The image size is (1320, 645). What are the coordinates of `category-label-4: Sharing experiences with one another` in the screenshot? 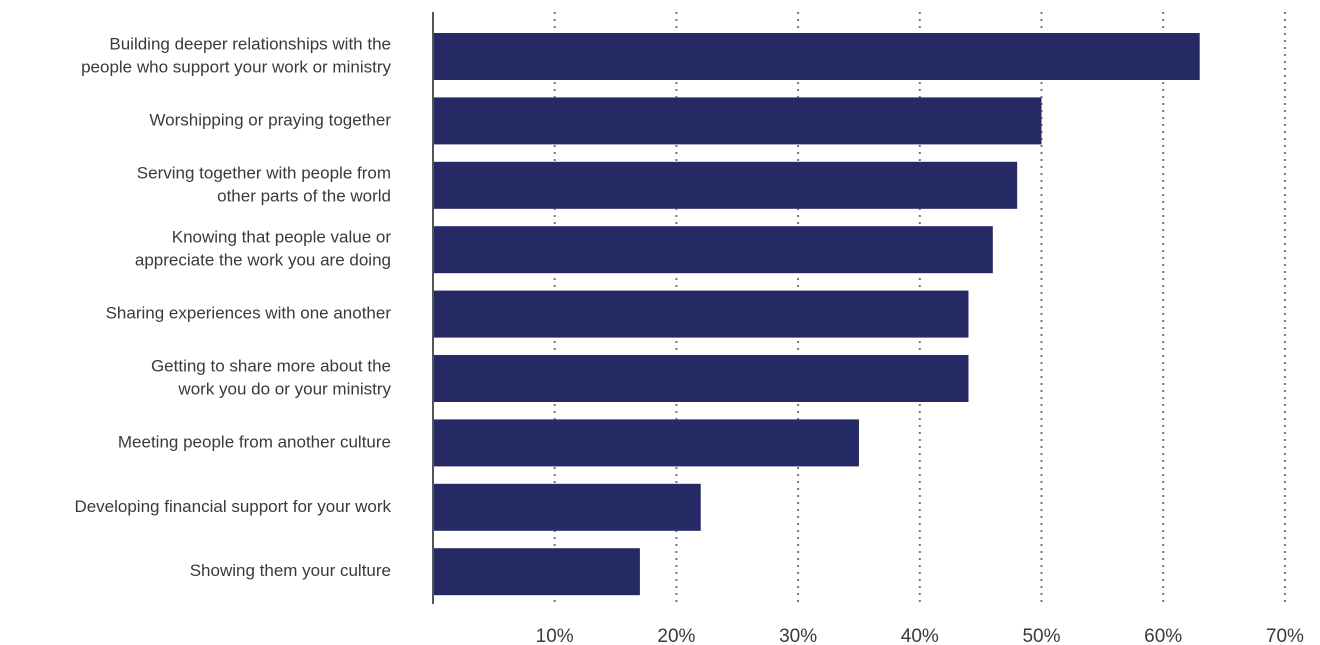 It's located at (249, 313).